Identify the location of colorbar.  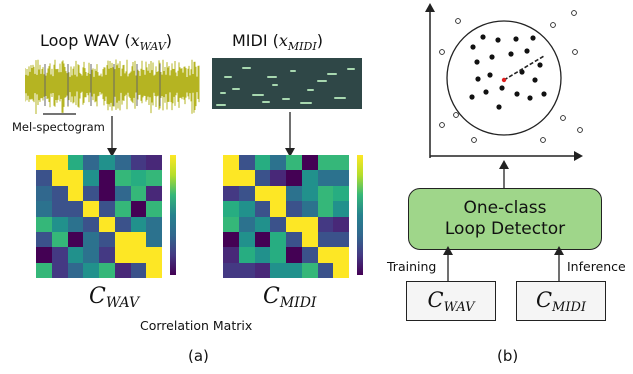
(360, 215).